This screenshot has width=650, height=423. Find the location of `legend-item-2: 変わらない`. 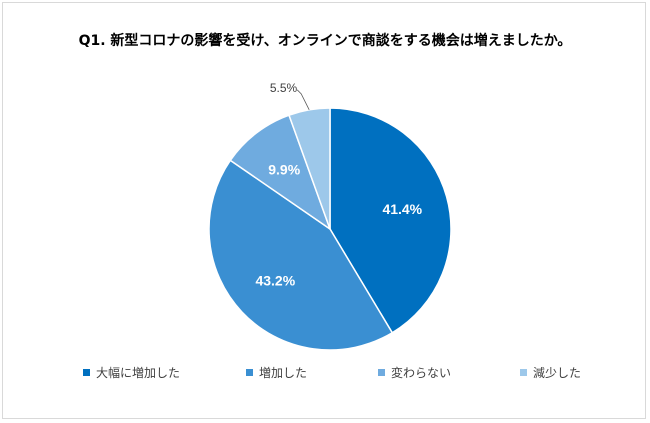

legend-item-2: 変わらない is located at coordinates (414, 372).